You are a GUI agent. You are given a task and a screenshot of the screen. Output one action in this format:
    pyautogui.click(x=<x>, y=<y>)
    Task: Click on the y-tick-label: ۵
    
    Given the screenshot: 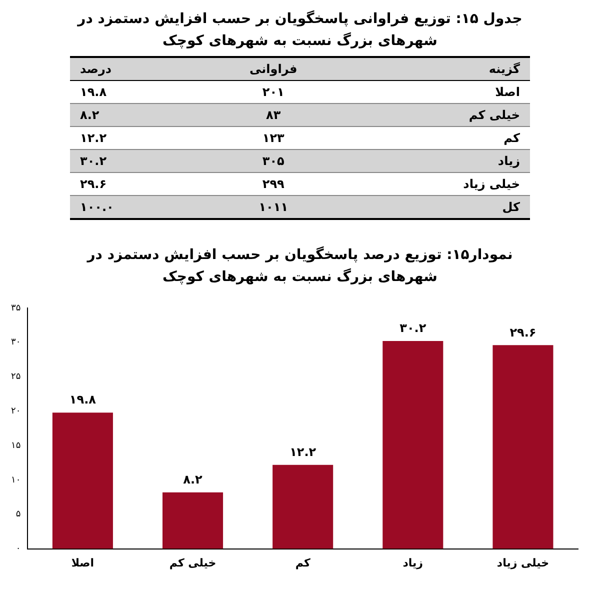 What is the action you would take?
    pyautogui.click(x=18, y=515)
    